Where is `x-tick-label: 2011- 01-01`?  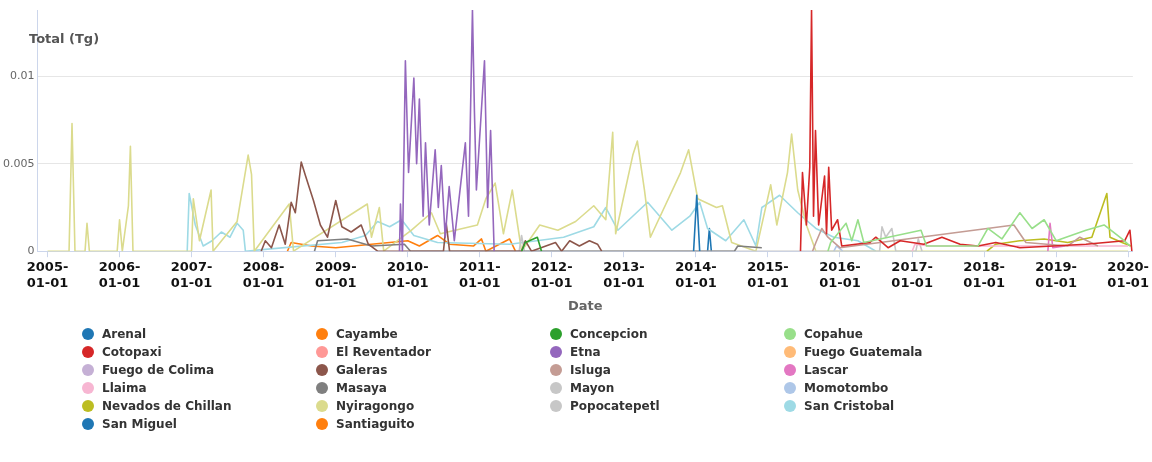 x-tick-label: 2011- 01-01 is located at coordinates (479, 274).